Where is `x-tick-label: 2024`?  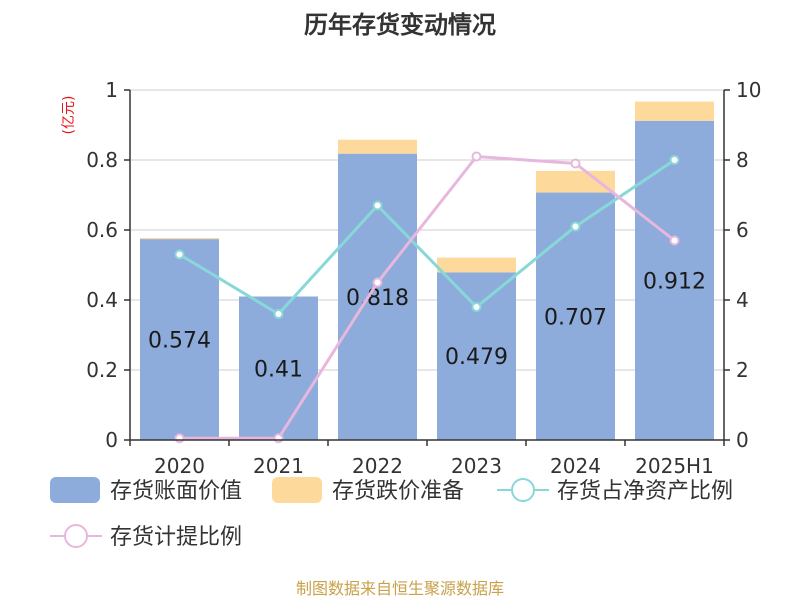
x-tick-label: 2024 is located at coordinates (575, 466).